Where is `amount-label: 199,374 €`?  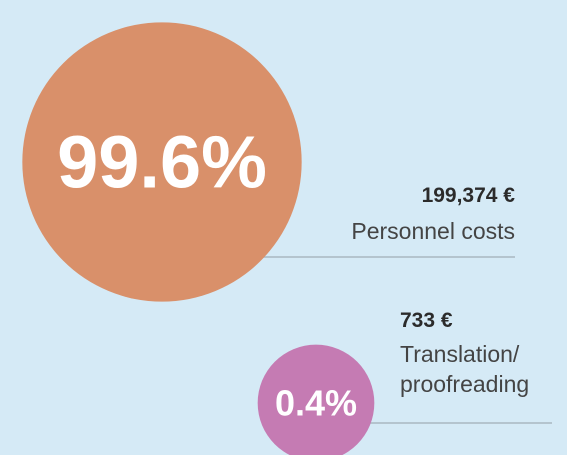
amount-label: 199,374 € is located at coordinates (468, 195).